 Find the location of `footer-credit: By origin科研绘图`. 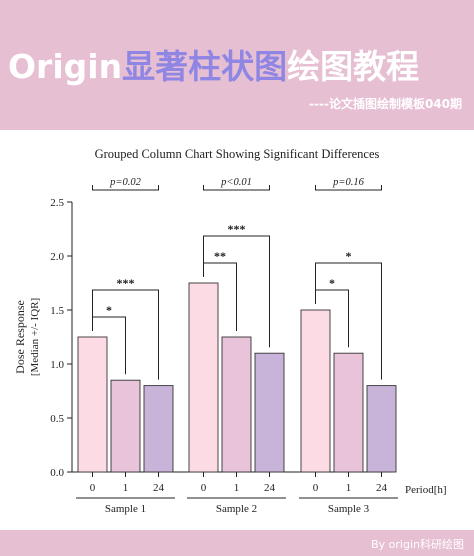

footer-credit: By origin科研绘图 is located at coordinates (417, 544).